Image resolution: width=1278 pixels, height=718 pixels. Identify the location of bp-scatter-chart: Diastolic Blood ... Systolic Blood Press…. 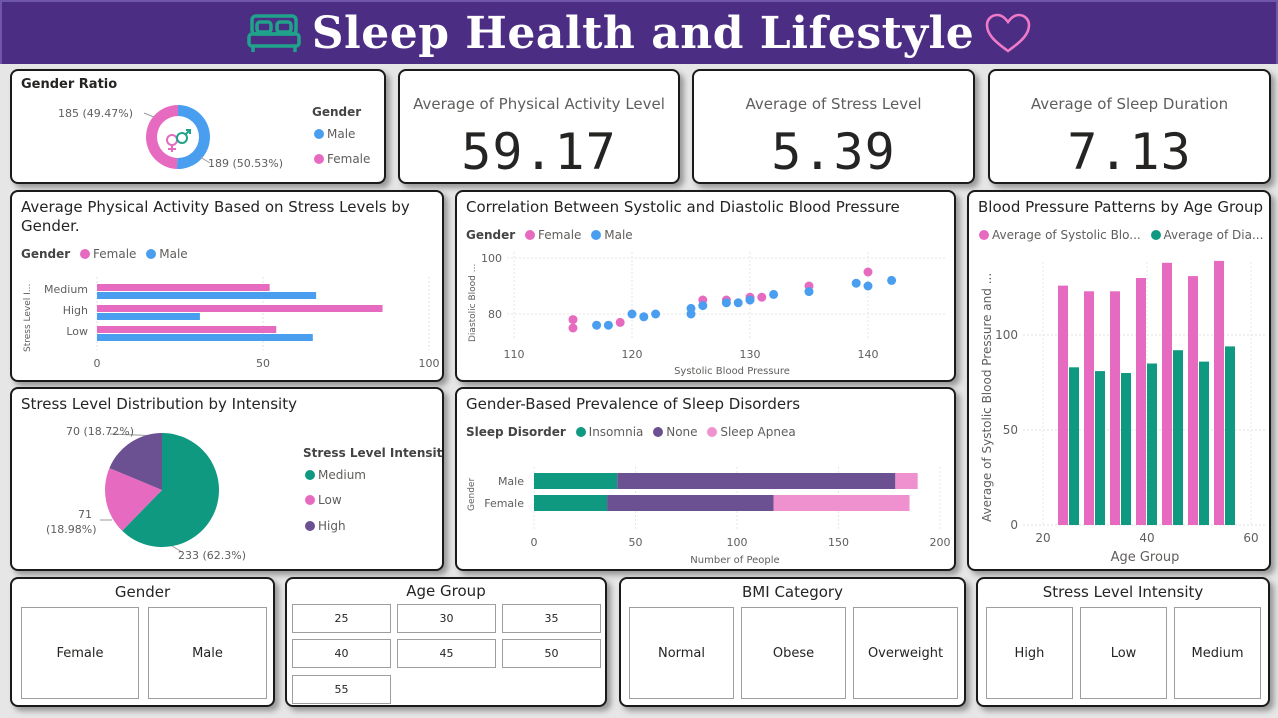
(706, 287).